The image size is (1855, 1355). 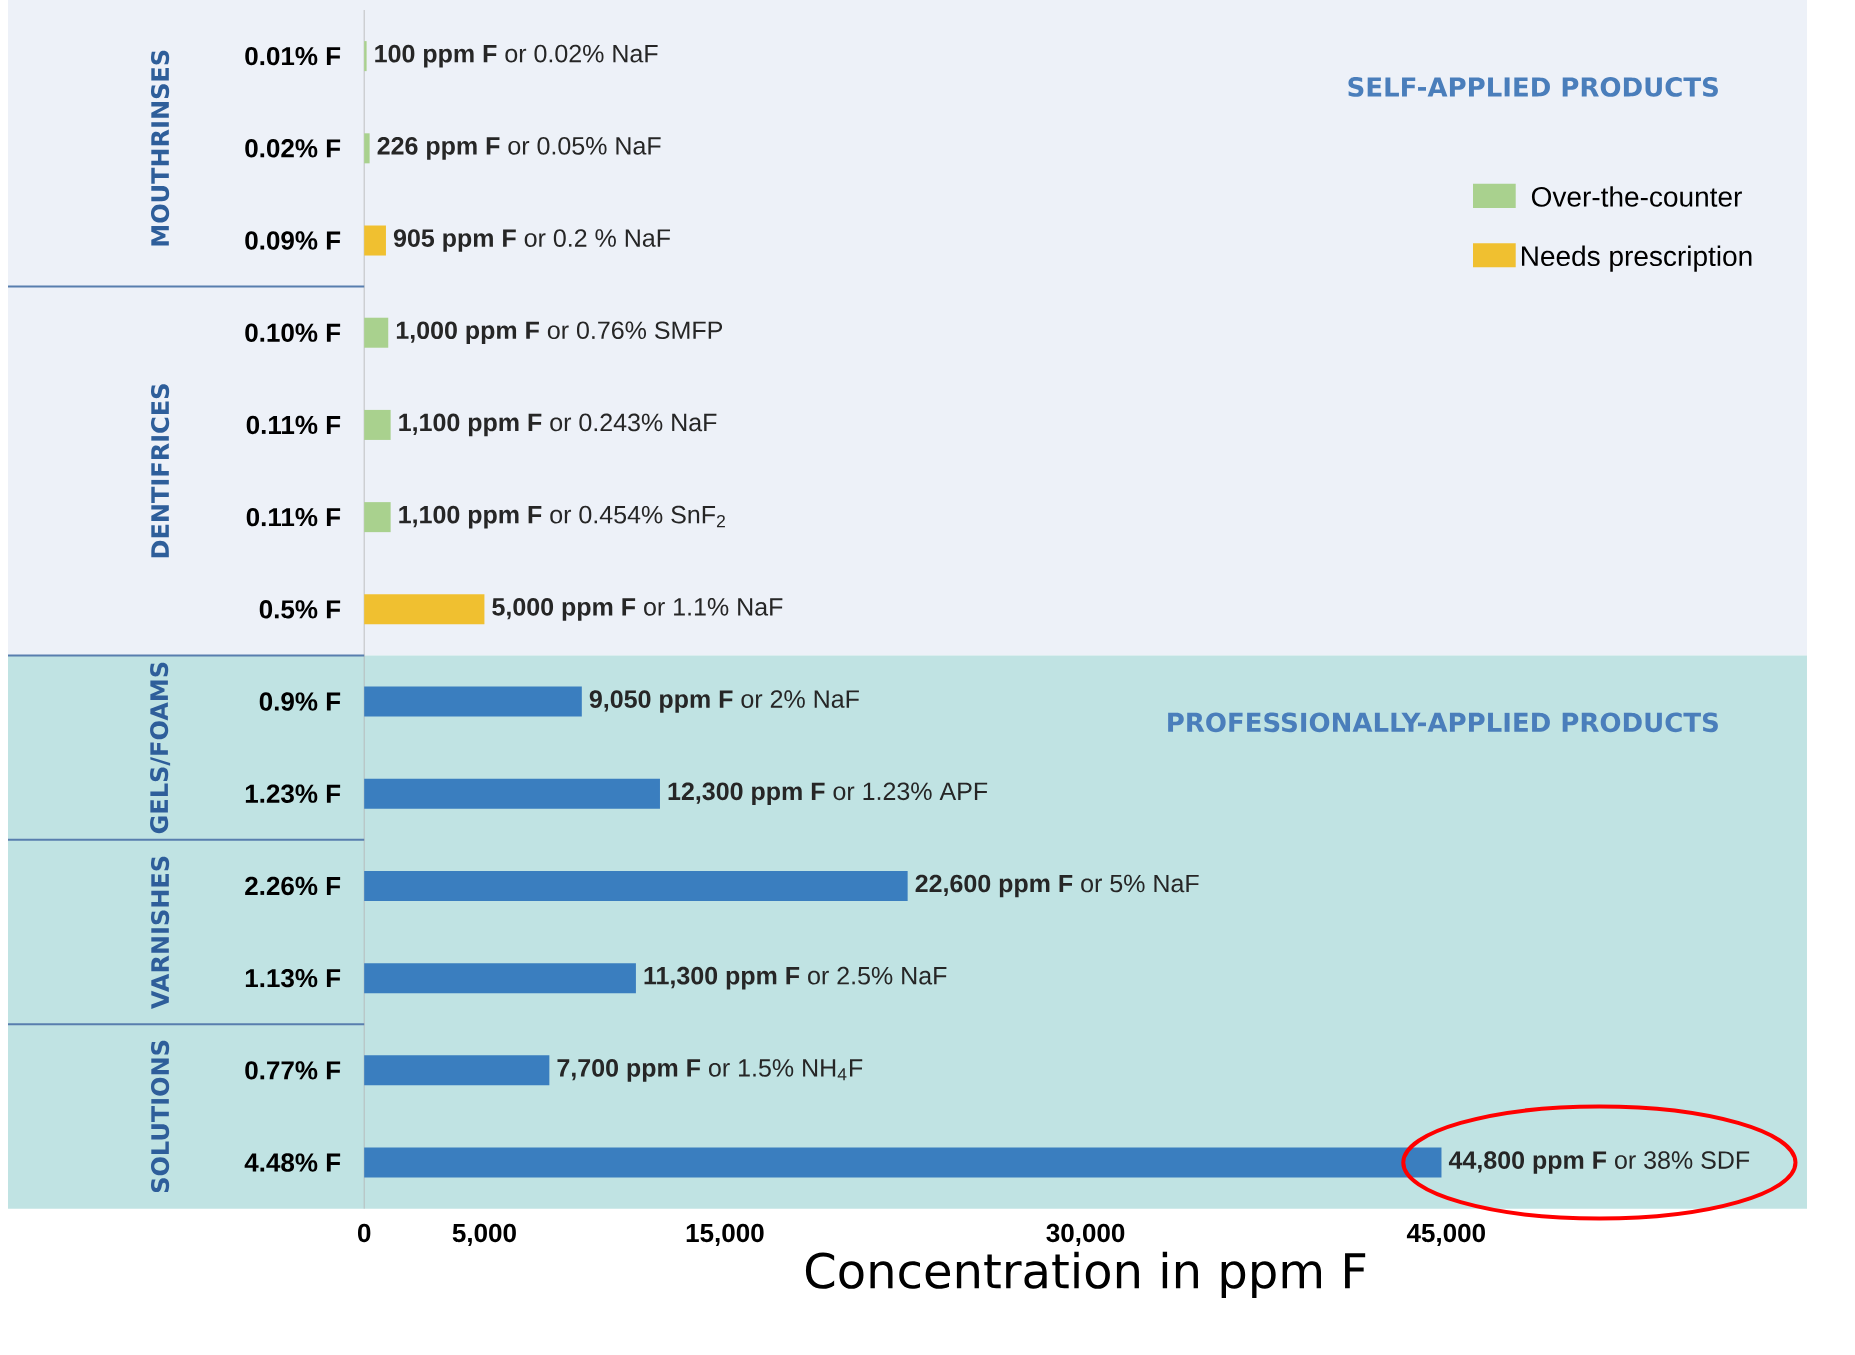 What do you see at coordinates (293, 978) in the screenshot?
I see `y-tick-label: 1.13% F` at bounding box center [293, 978].